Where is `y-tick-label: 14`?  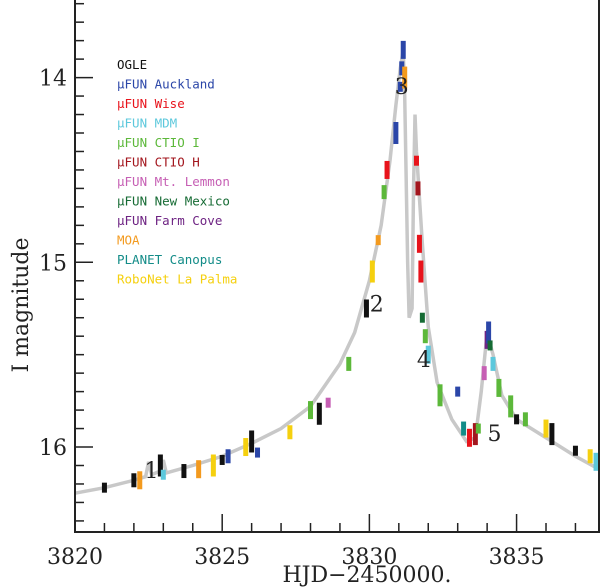
y-tick-label: 14 is located at coordinates (53, 79).